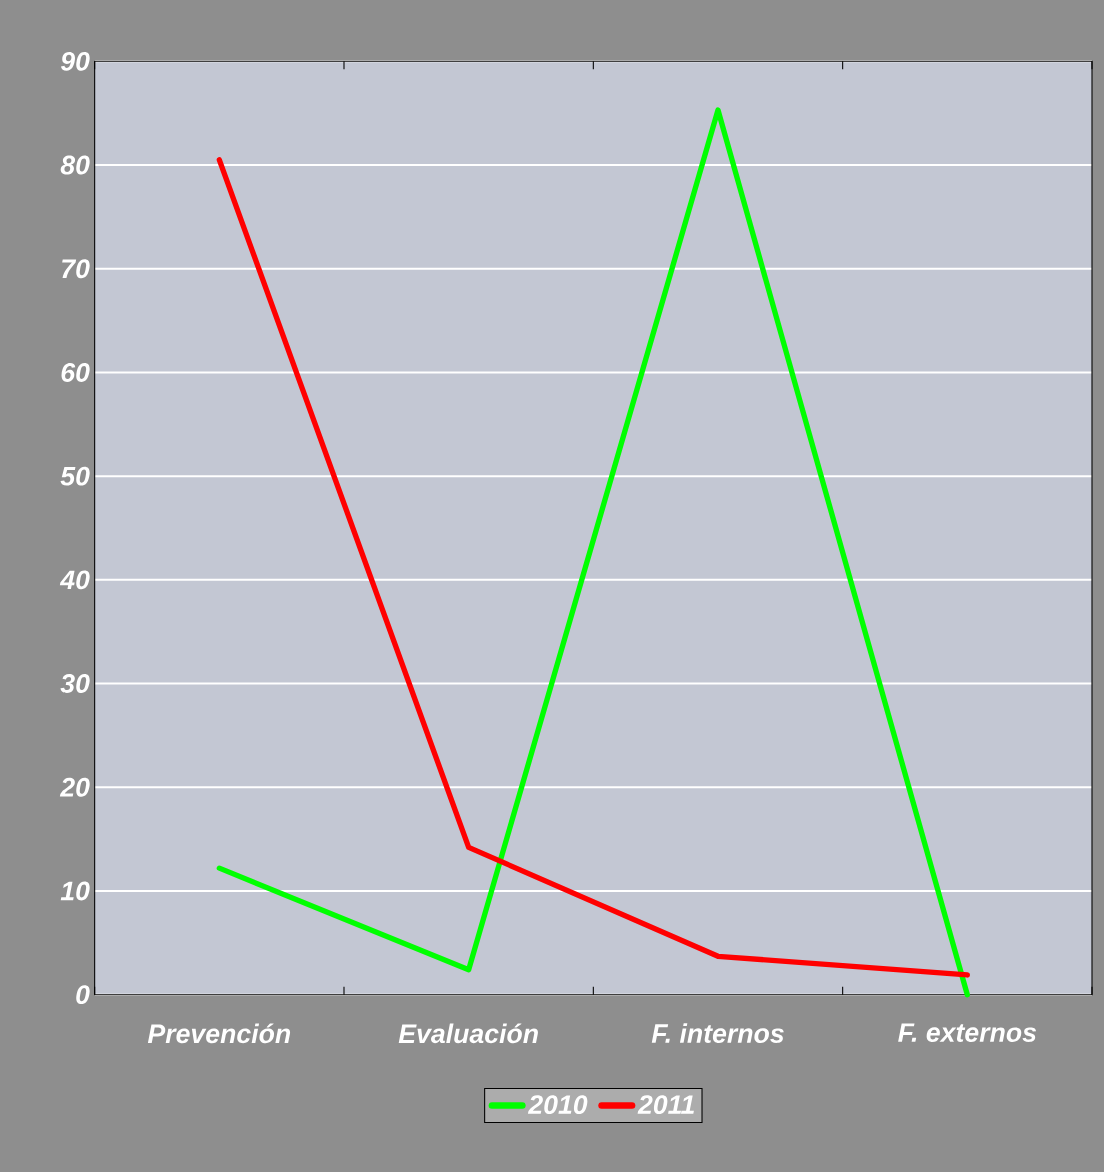 The width and height of the screenshot is (1104, 1172). I want to click on x-tick-label: Evaluación, so click(468, 1033).